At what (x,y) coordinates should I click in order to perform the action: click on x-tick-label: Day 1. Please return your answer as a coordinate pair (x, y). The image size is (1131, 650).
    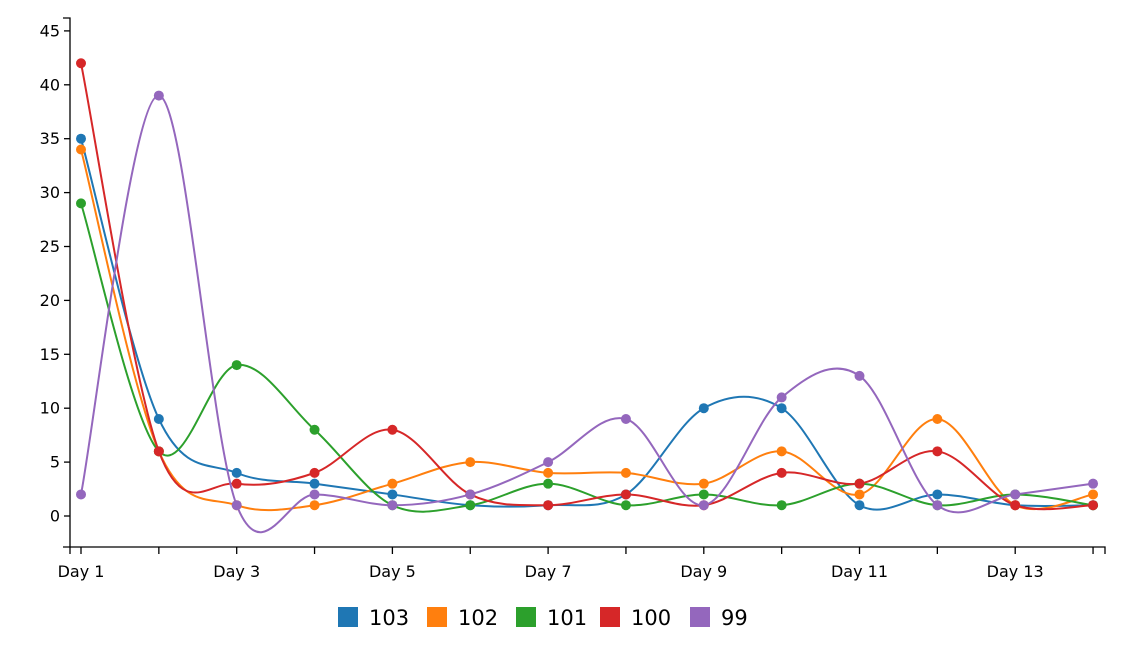
    Looking at the image, I should click on (81, 571).